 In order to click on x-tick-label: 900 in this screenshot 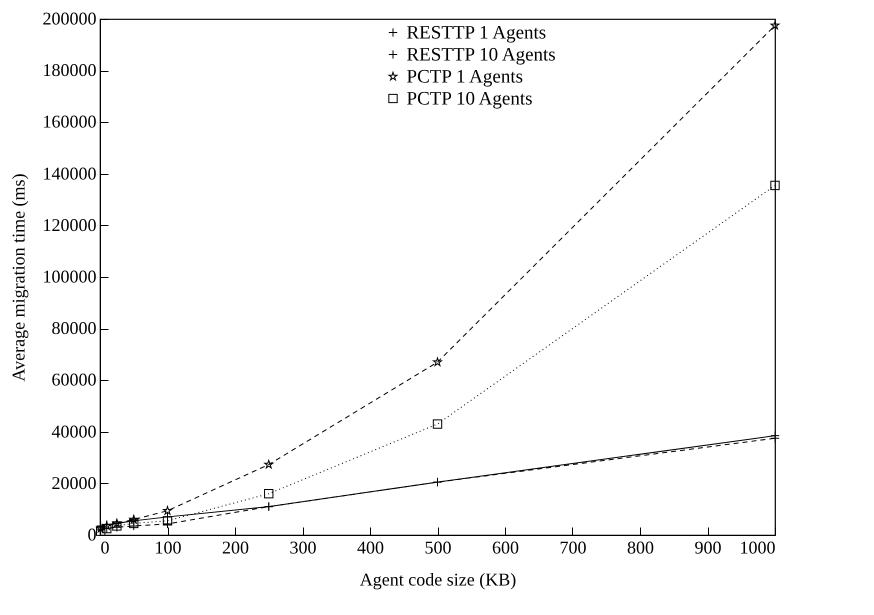, I will do `click(708, 548)`.